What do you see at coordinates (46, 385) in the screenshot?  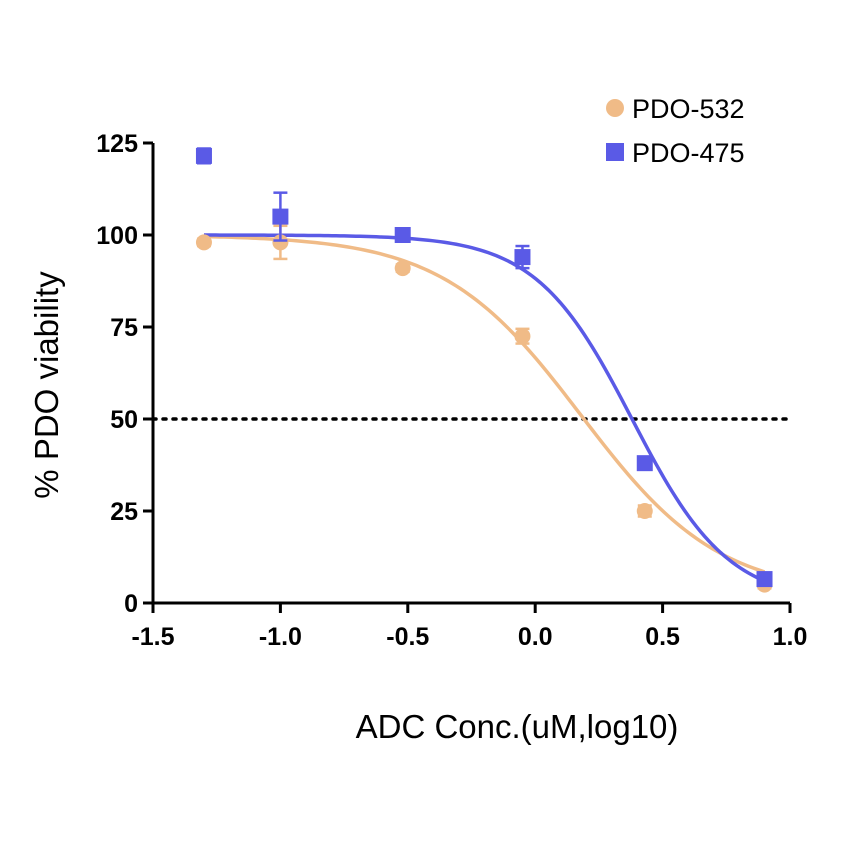 I see `y-axis-title: % PDO viability` at bounding box center [46, 385].